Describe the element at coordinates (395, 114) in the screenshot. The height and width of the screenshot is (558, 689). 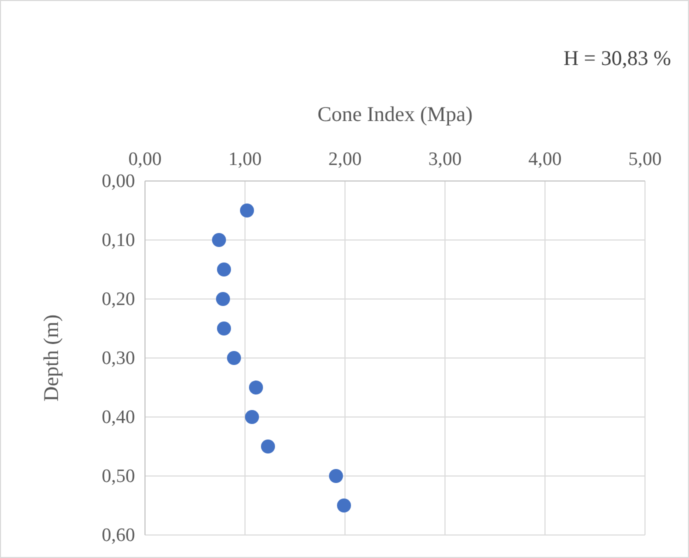
I see `x-axis-title: Cone Index (Mpa)` at that location.